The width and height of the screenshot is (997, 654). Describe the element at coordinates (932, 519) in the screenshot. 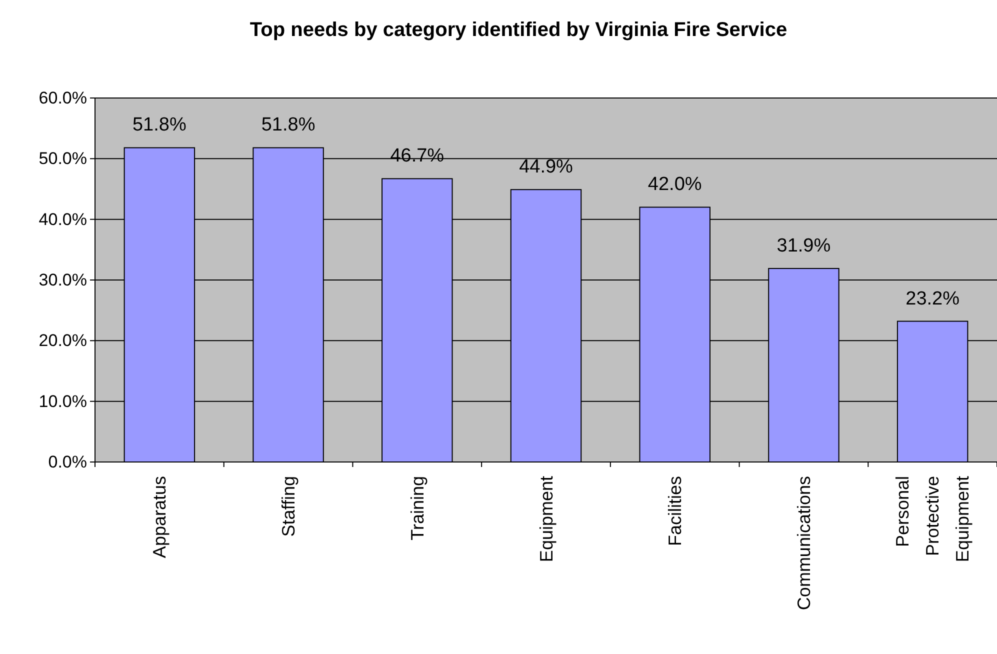

I see `x-tick-label: Personal Protective Equipment` at that location.